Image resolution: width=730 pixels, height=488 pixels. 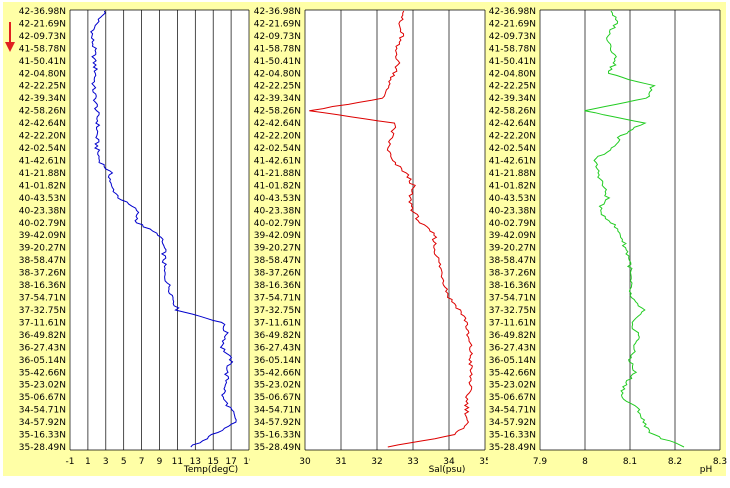 I want to click on sal-y-tick-label: 41-01.82N, so click(x=277, y=186).